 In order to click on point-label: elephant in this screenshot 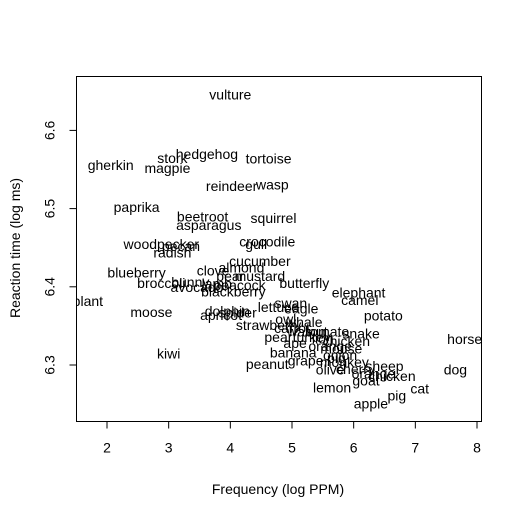, I will do `click(359, 292)`.